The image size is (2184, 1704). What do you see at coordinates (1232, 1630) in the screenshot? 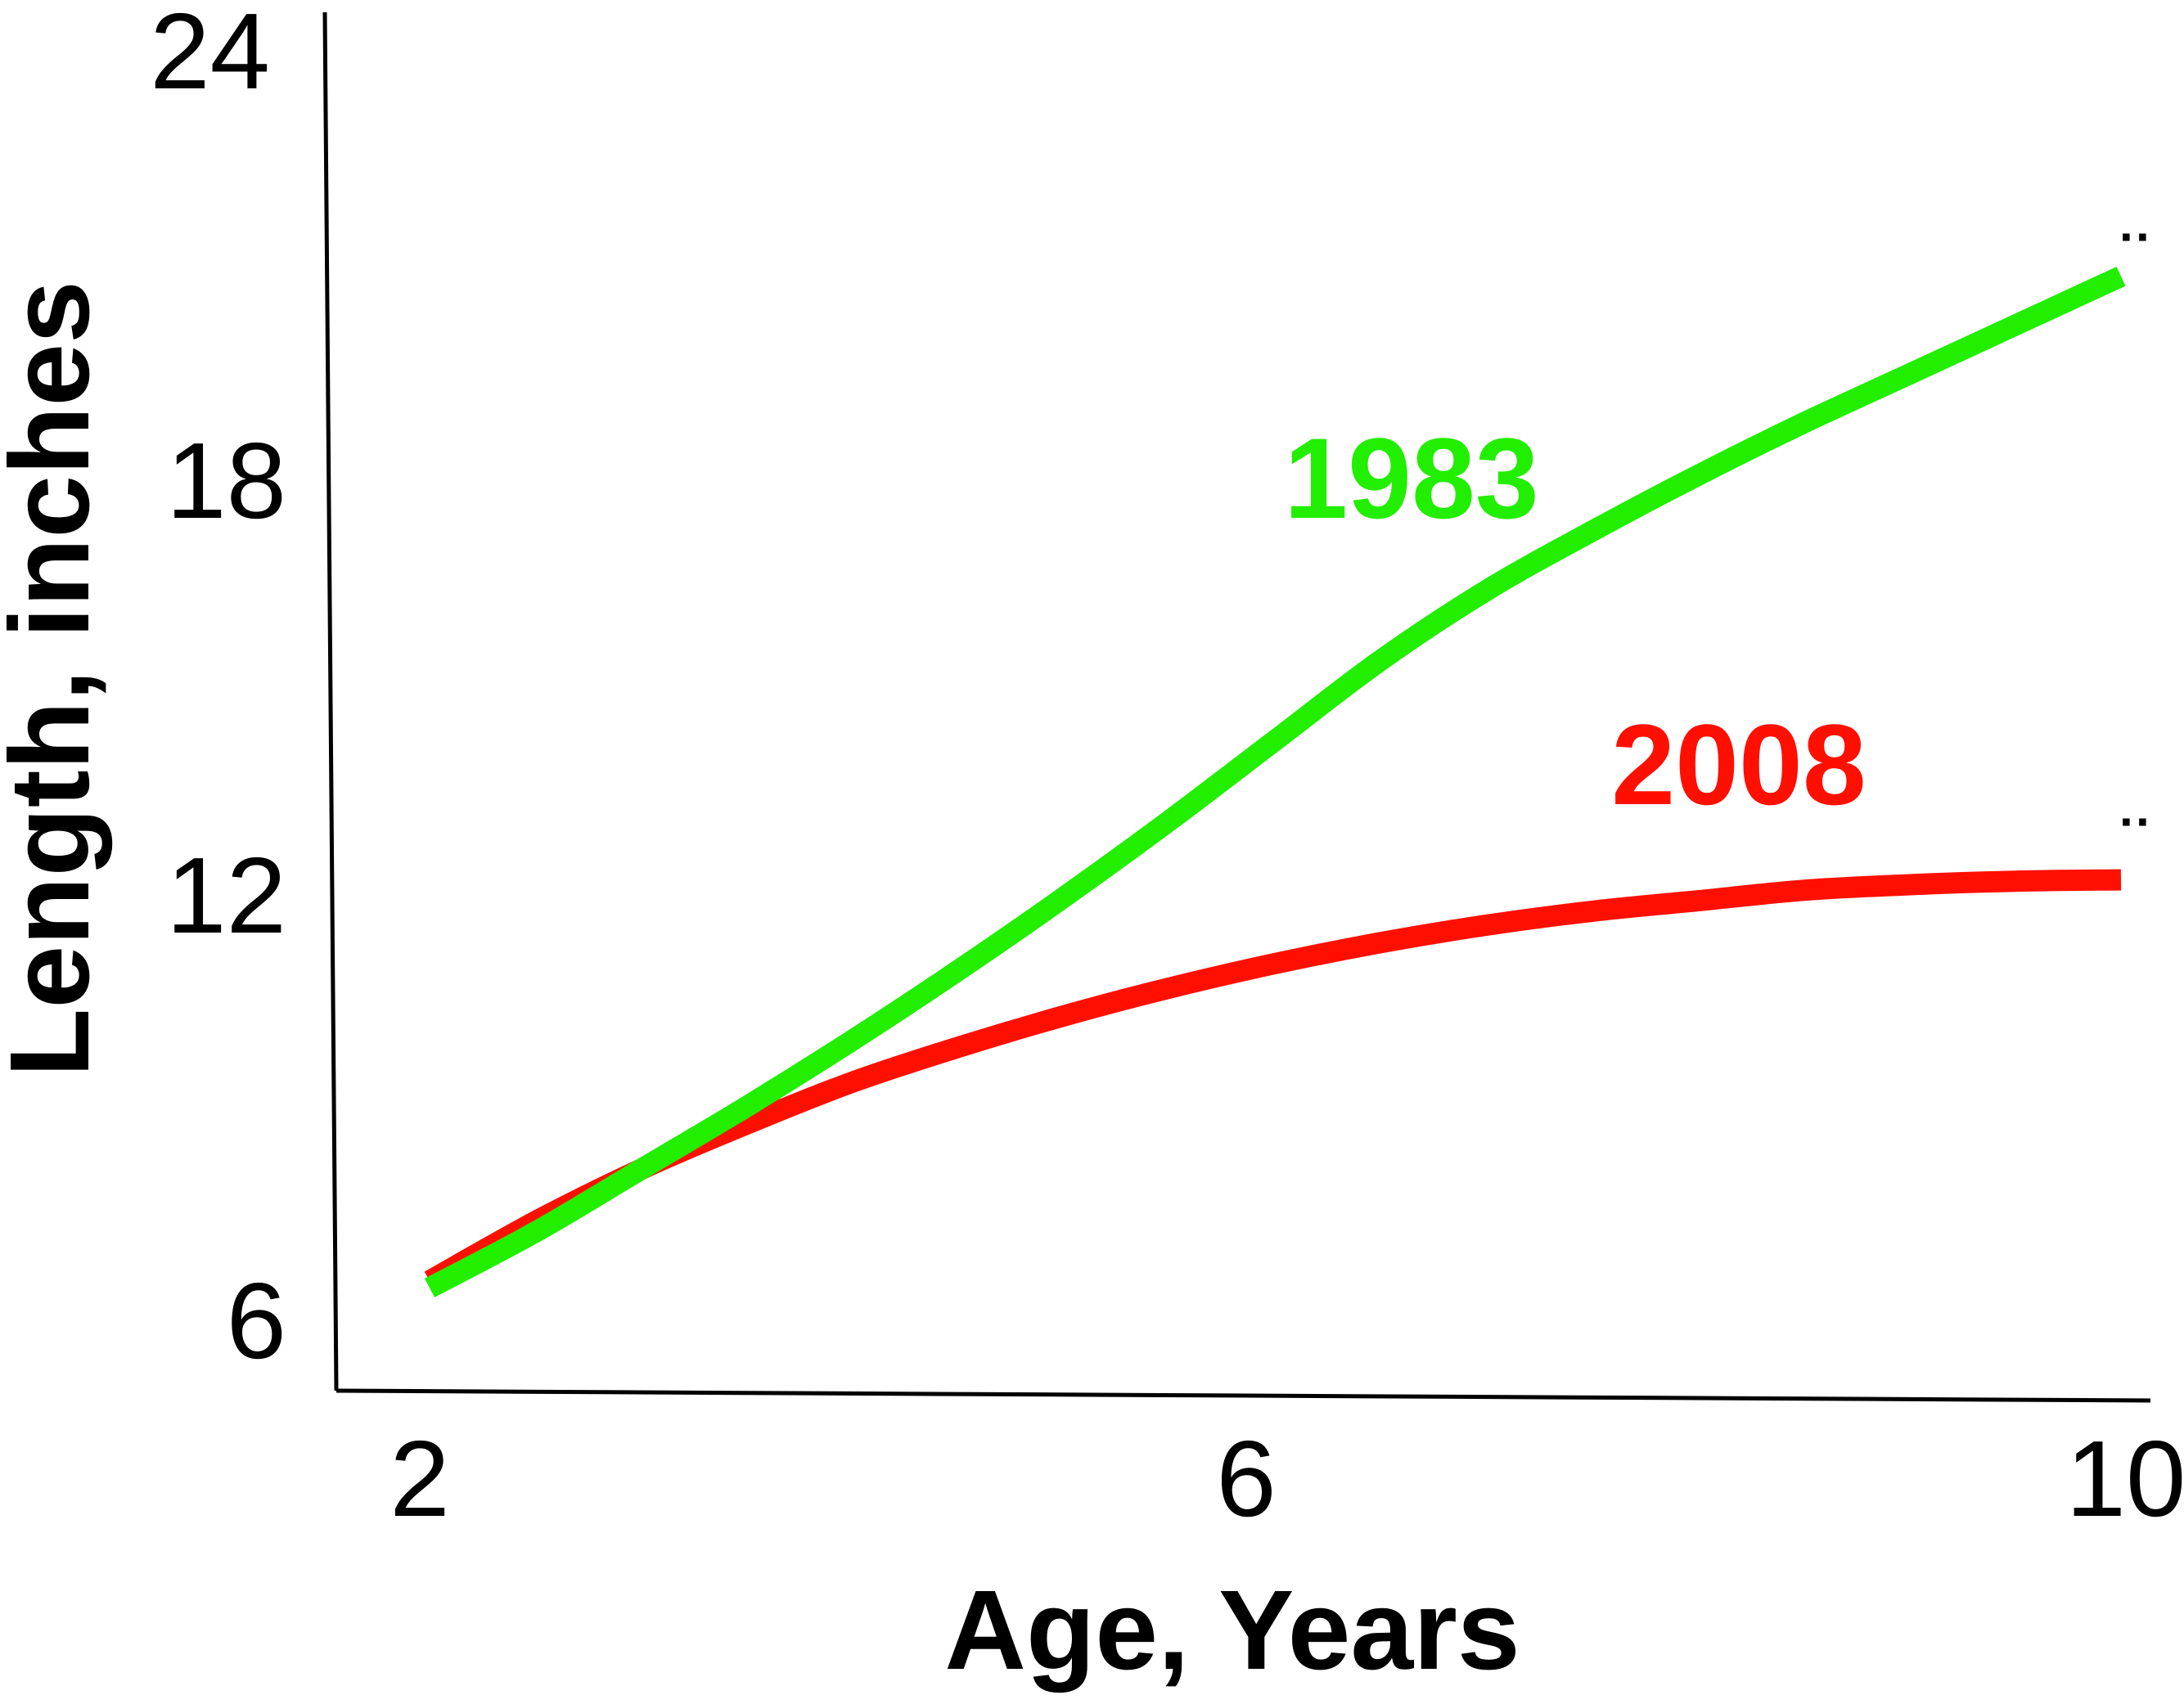
I see `x-axis-title: Age, Years` at bounding box center [1232, 1630].